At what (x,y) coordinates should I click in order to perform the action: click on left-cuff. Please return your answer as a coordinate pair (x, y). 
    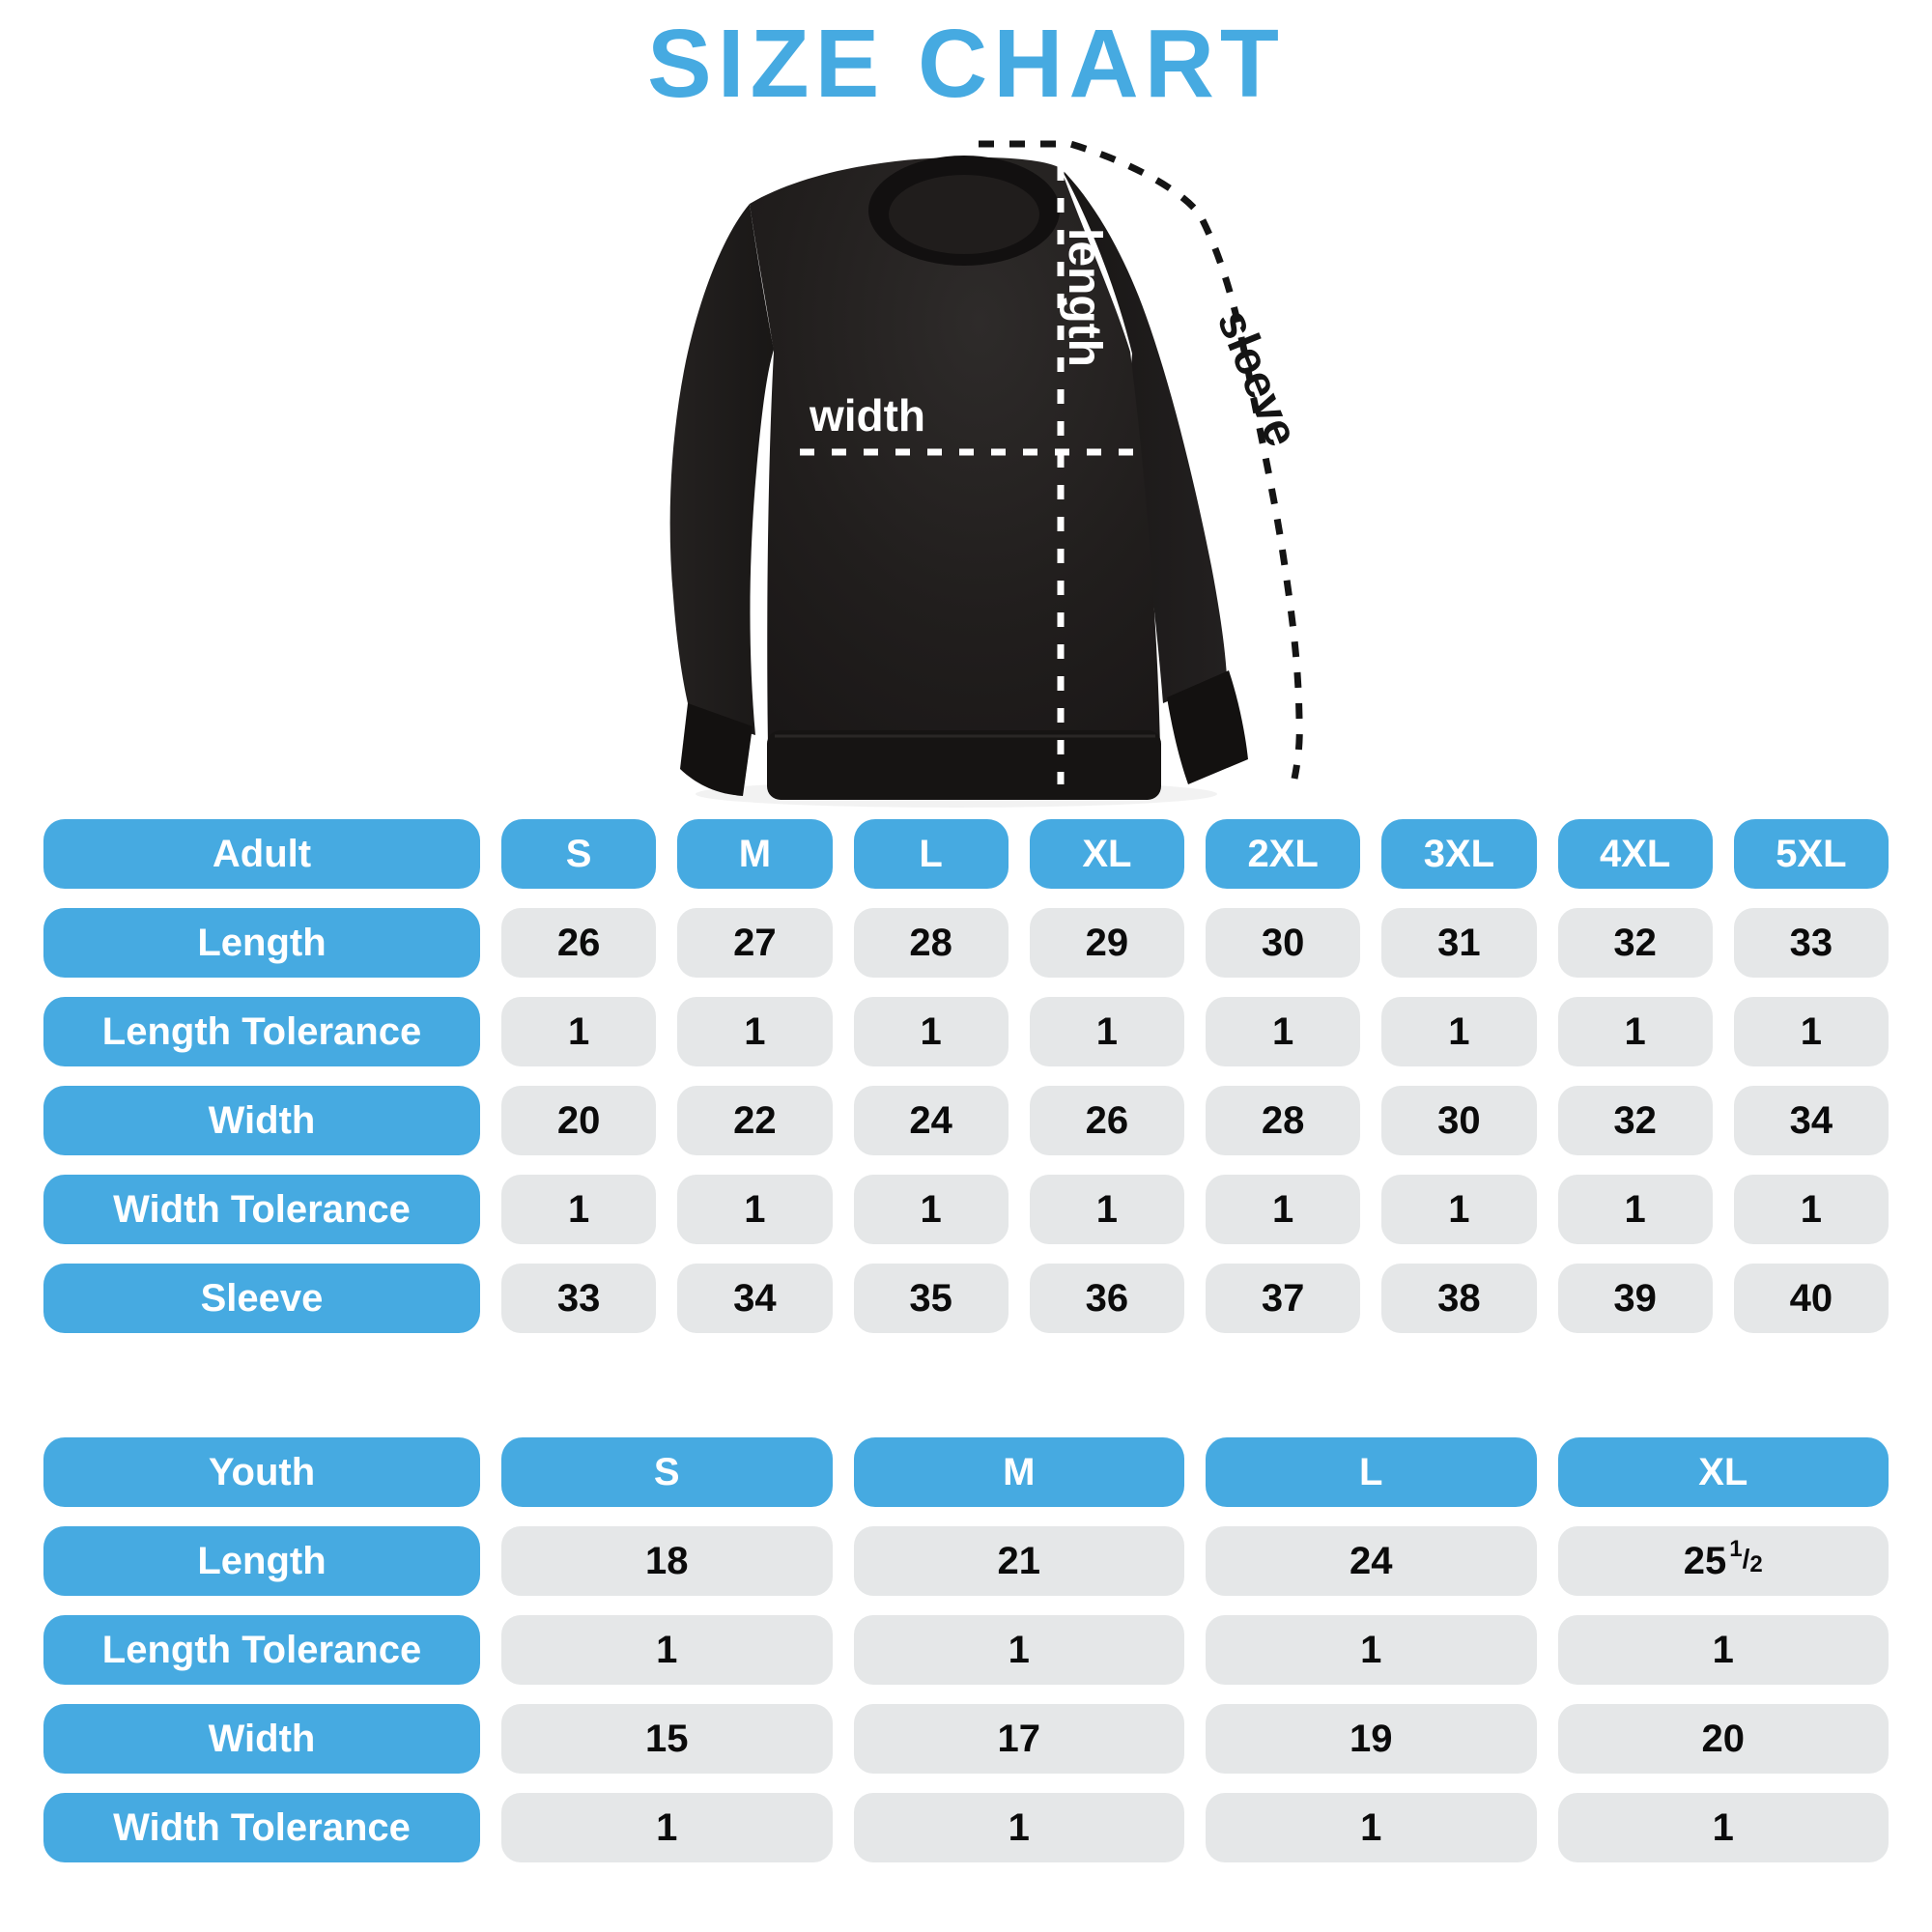
    Looking at the image, I should click on (716, 749).